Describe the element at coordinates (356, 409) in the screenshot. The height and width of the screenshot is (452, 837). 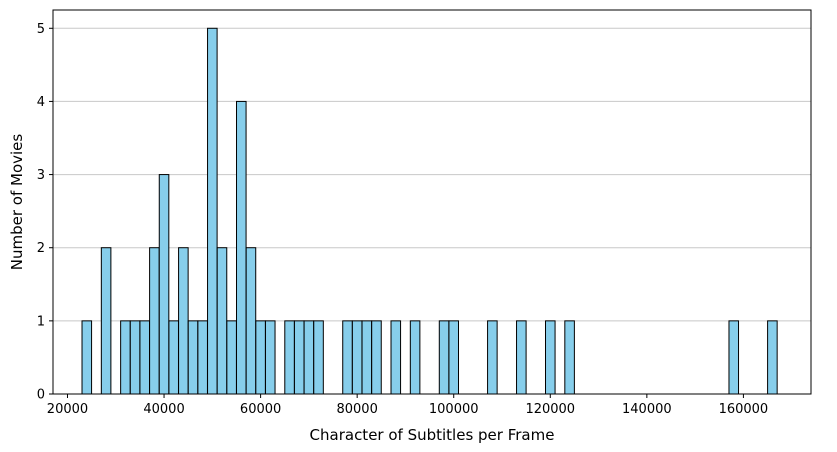
I see `x-tick-label: 80000` at that location.